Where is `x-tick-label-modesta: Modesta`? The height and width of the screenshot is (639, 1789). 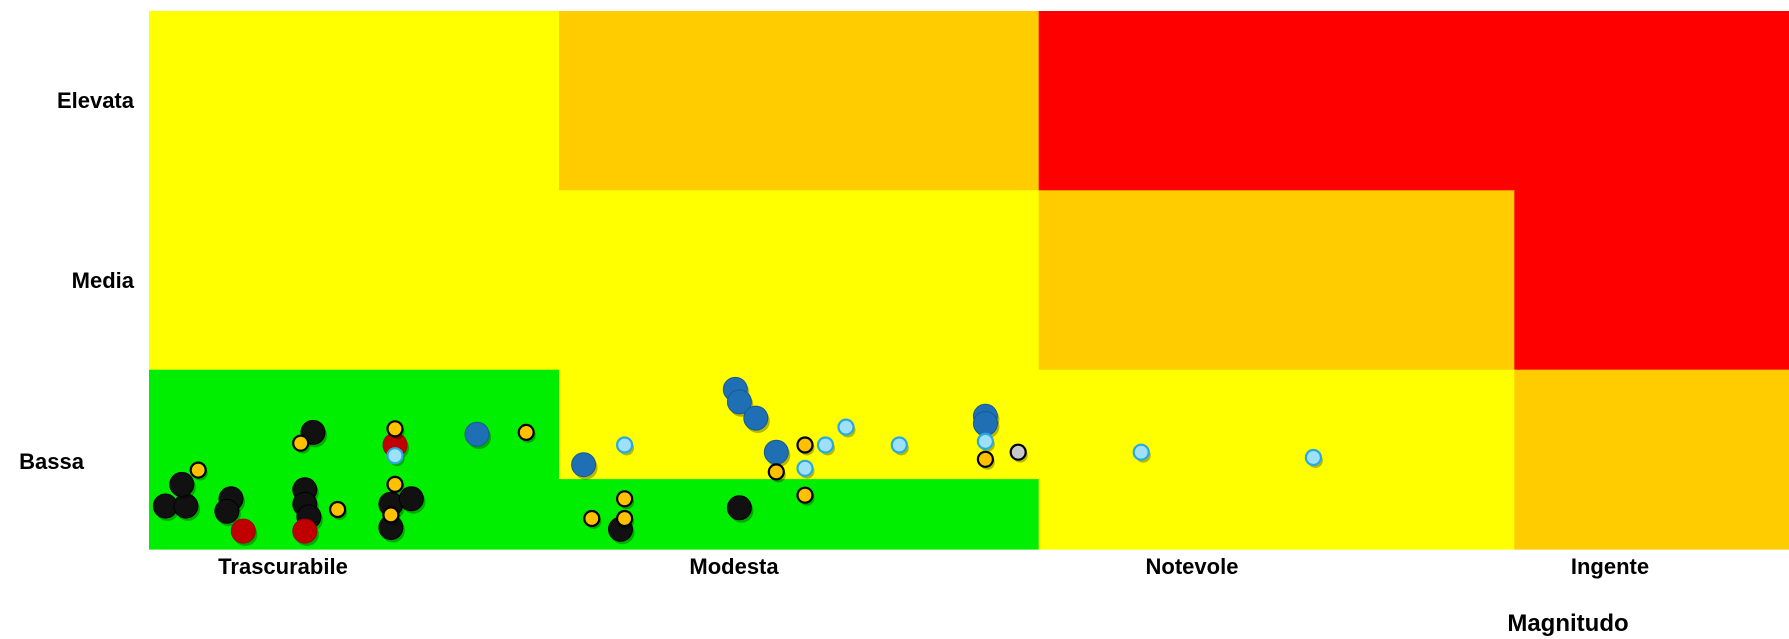
x-tick-label-modesta: Modesta is located at coordinates (734, 566).